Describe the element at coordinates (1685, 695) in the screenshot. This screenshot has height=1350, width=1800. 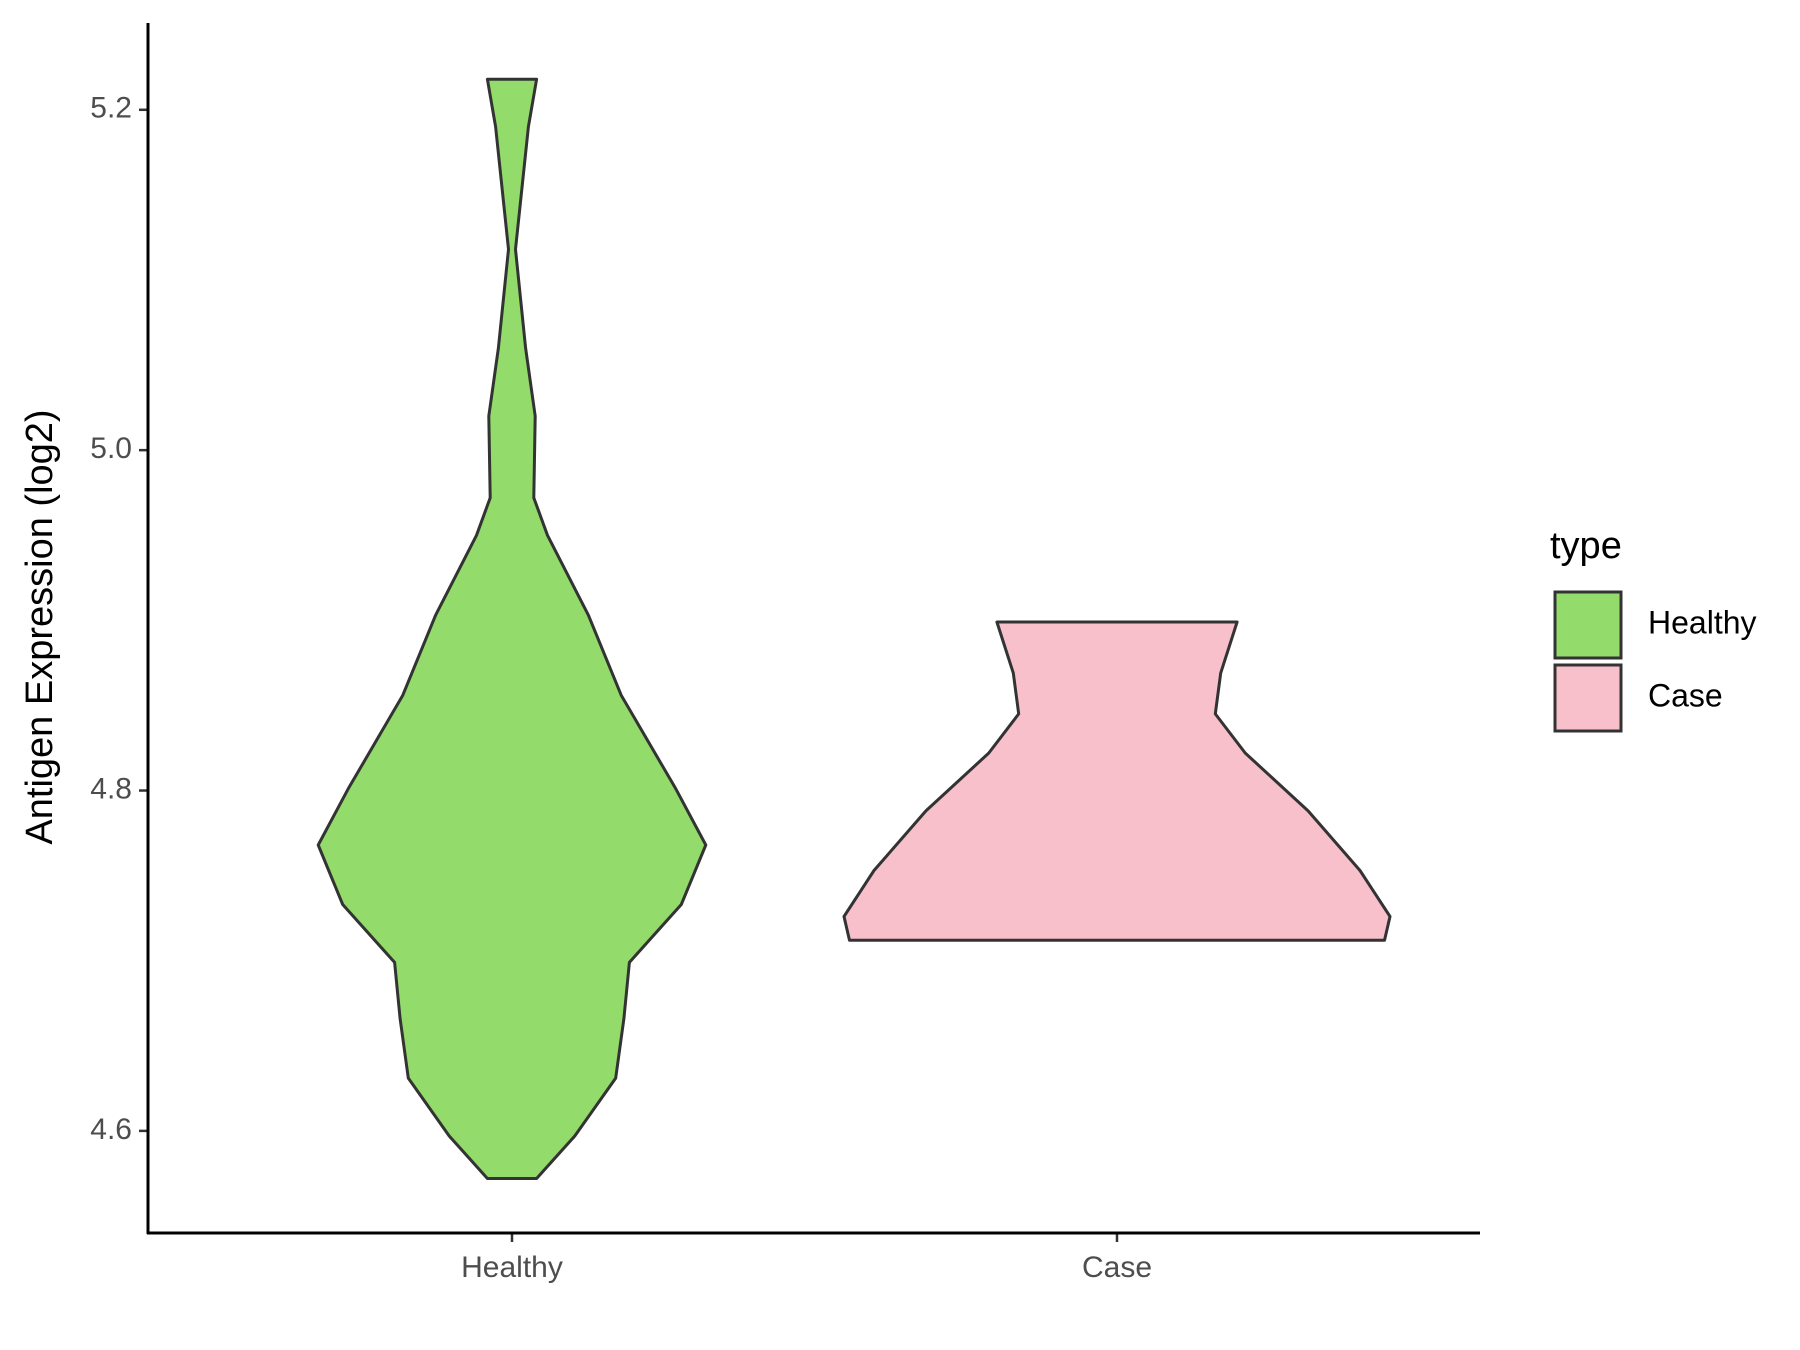
I see `legend-label: Case` at that location.